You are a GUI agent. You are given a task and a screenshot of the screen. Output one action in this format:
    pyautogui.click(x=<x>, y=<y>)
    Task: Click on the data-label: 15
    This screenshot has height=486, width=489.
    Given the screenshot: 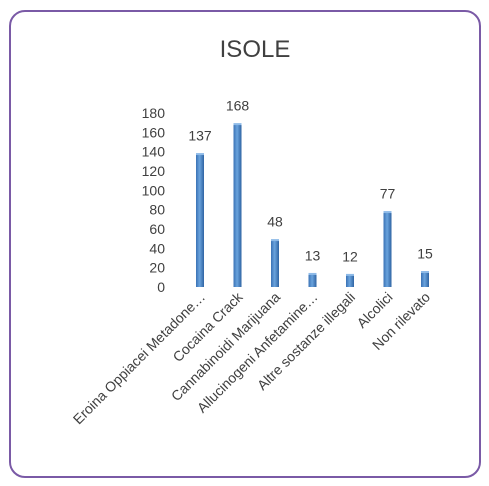 What is the action you would take?
    pyautogui.click(x=425, y=254)
    